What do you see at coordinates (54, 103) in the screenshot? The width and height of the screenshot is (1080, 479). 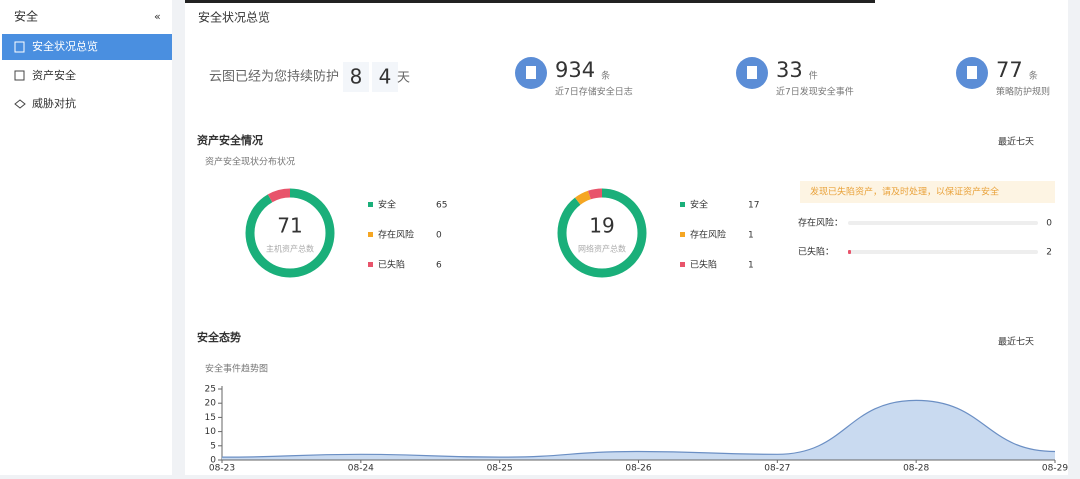 I see `menu-item: 威胁对抗` at bounding box center [54, 103].